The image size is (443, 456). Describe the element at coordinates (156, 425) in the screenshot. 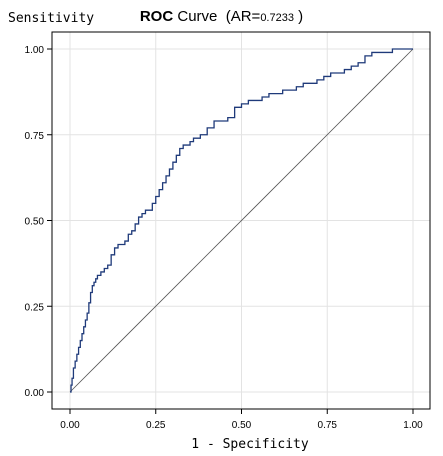

I see `x-tick-label: 0.25` at that location.